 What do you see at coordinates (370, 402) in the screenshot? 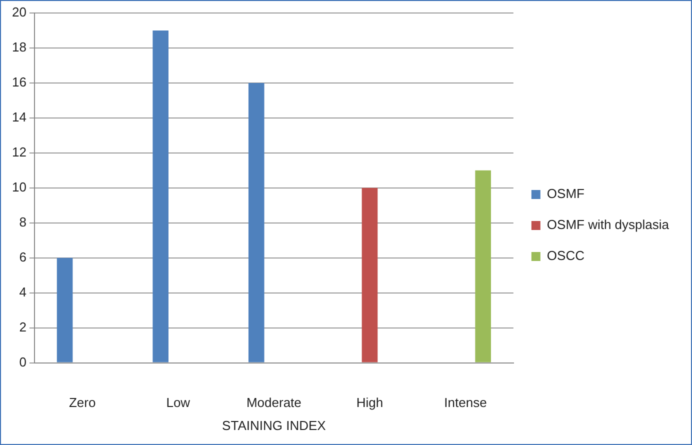
I see `x-tick-label: High` at bounding box center [370, 402].